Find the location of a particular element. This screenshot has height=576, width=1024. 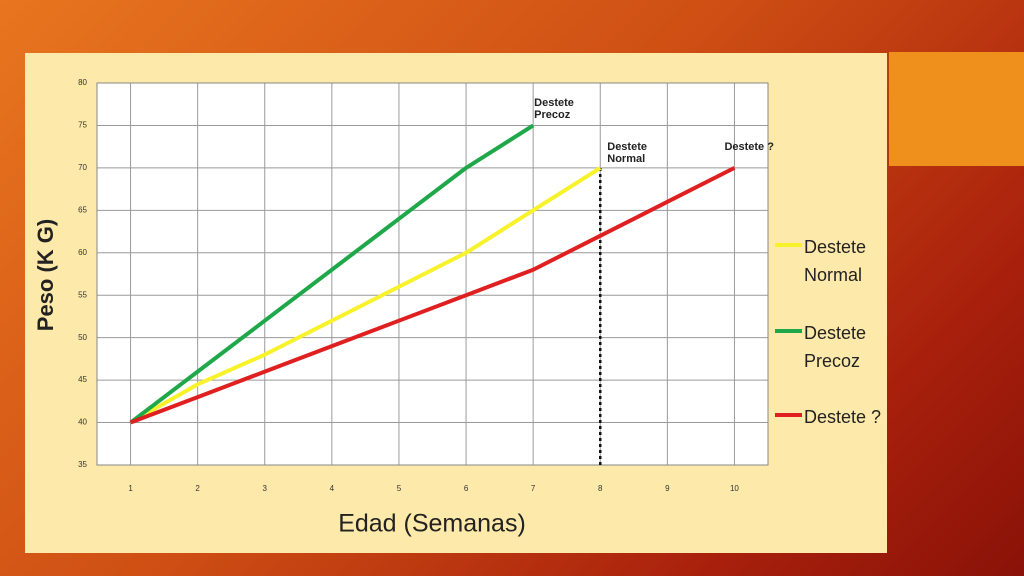

legend-label: Destete Normal is located at coordinates (835, 261).